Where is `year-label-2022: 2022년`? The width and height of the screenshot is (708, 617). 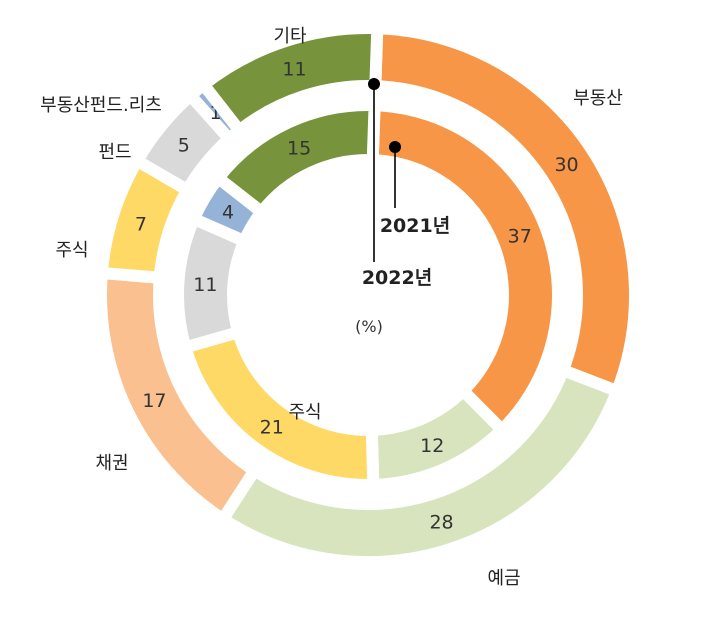
year-label-2022: 2022년 is located at coordinates (397, 278).